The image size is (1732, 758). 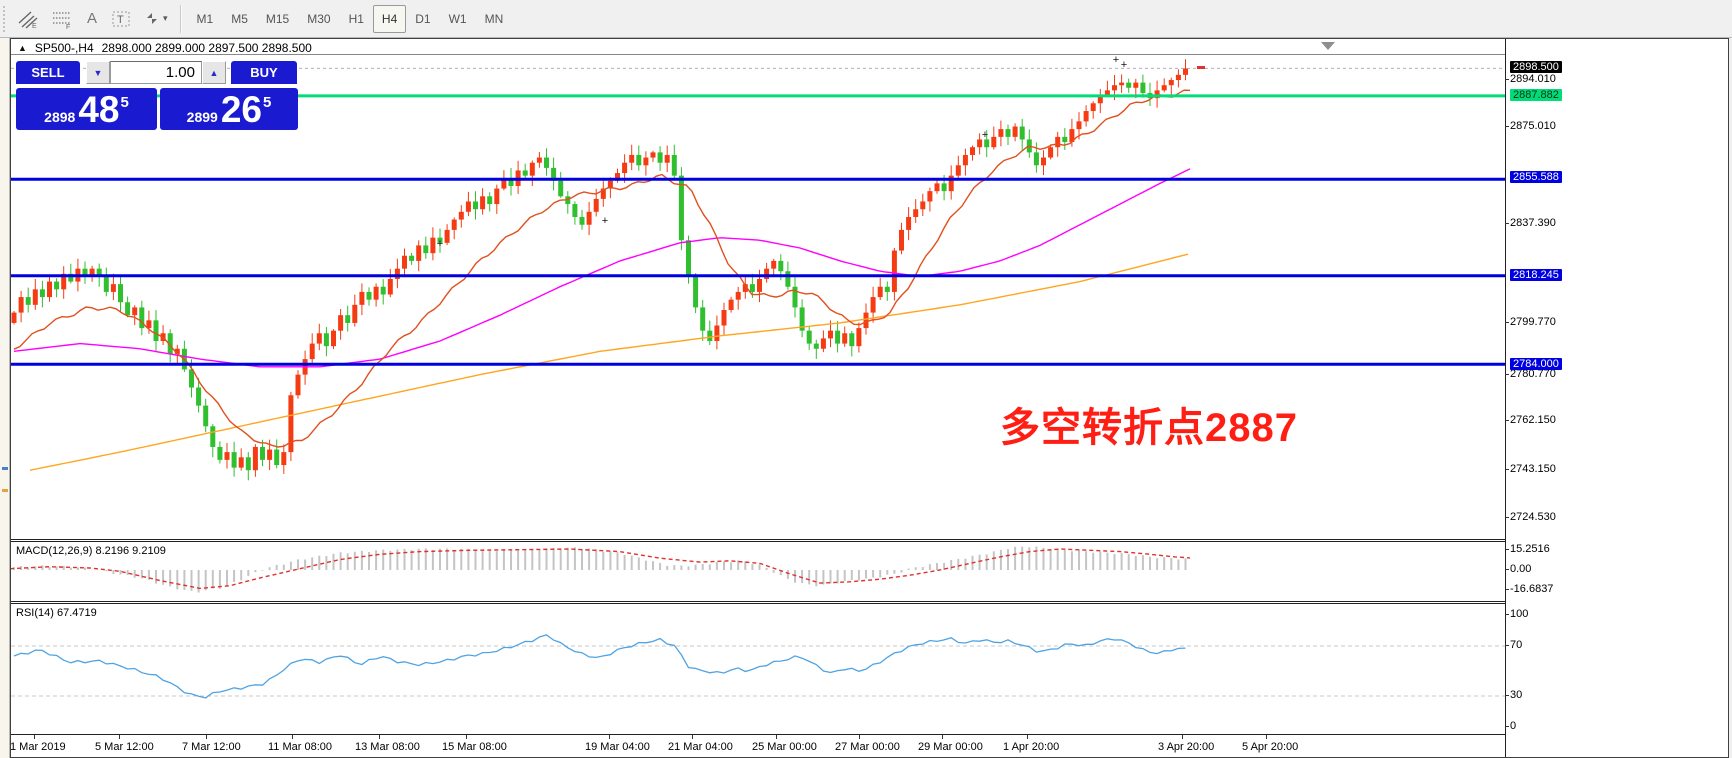 What do you see at coordinates (264, 72) in the screenshot?
I see `buy-button: BUY` at bounding box center [264, 72].